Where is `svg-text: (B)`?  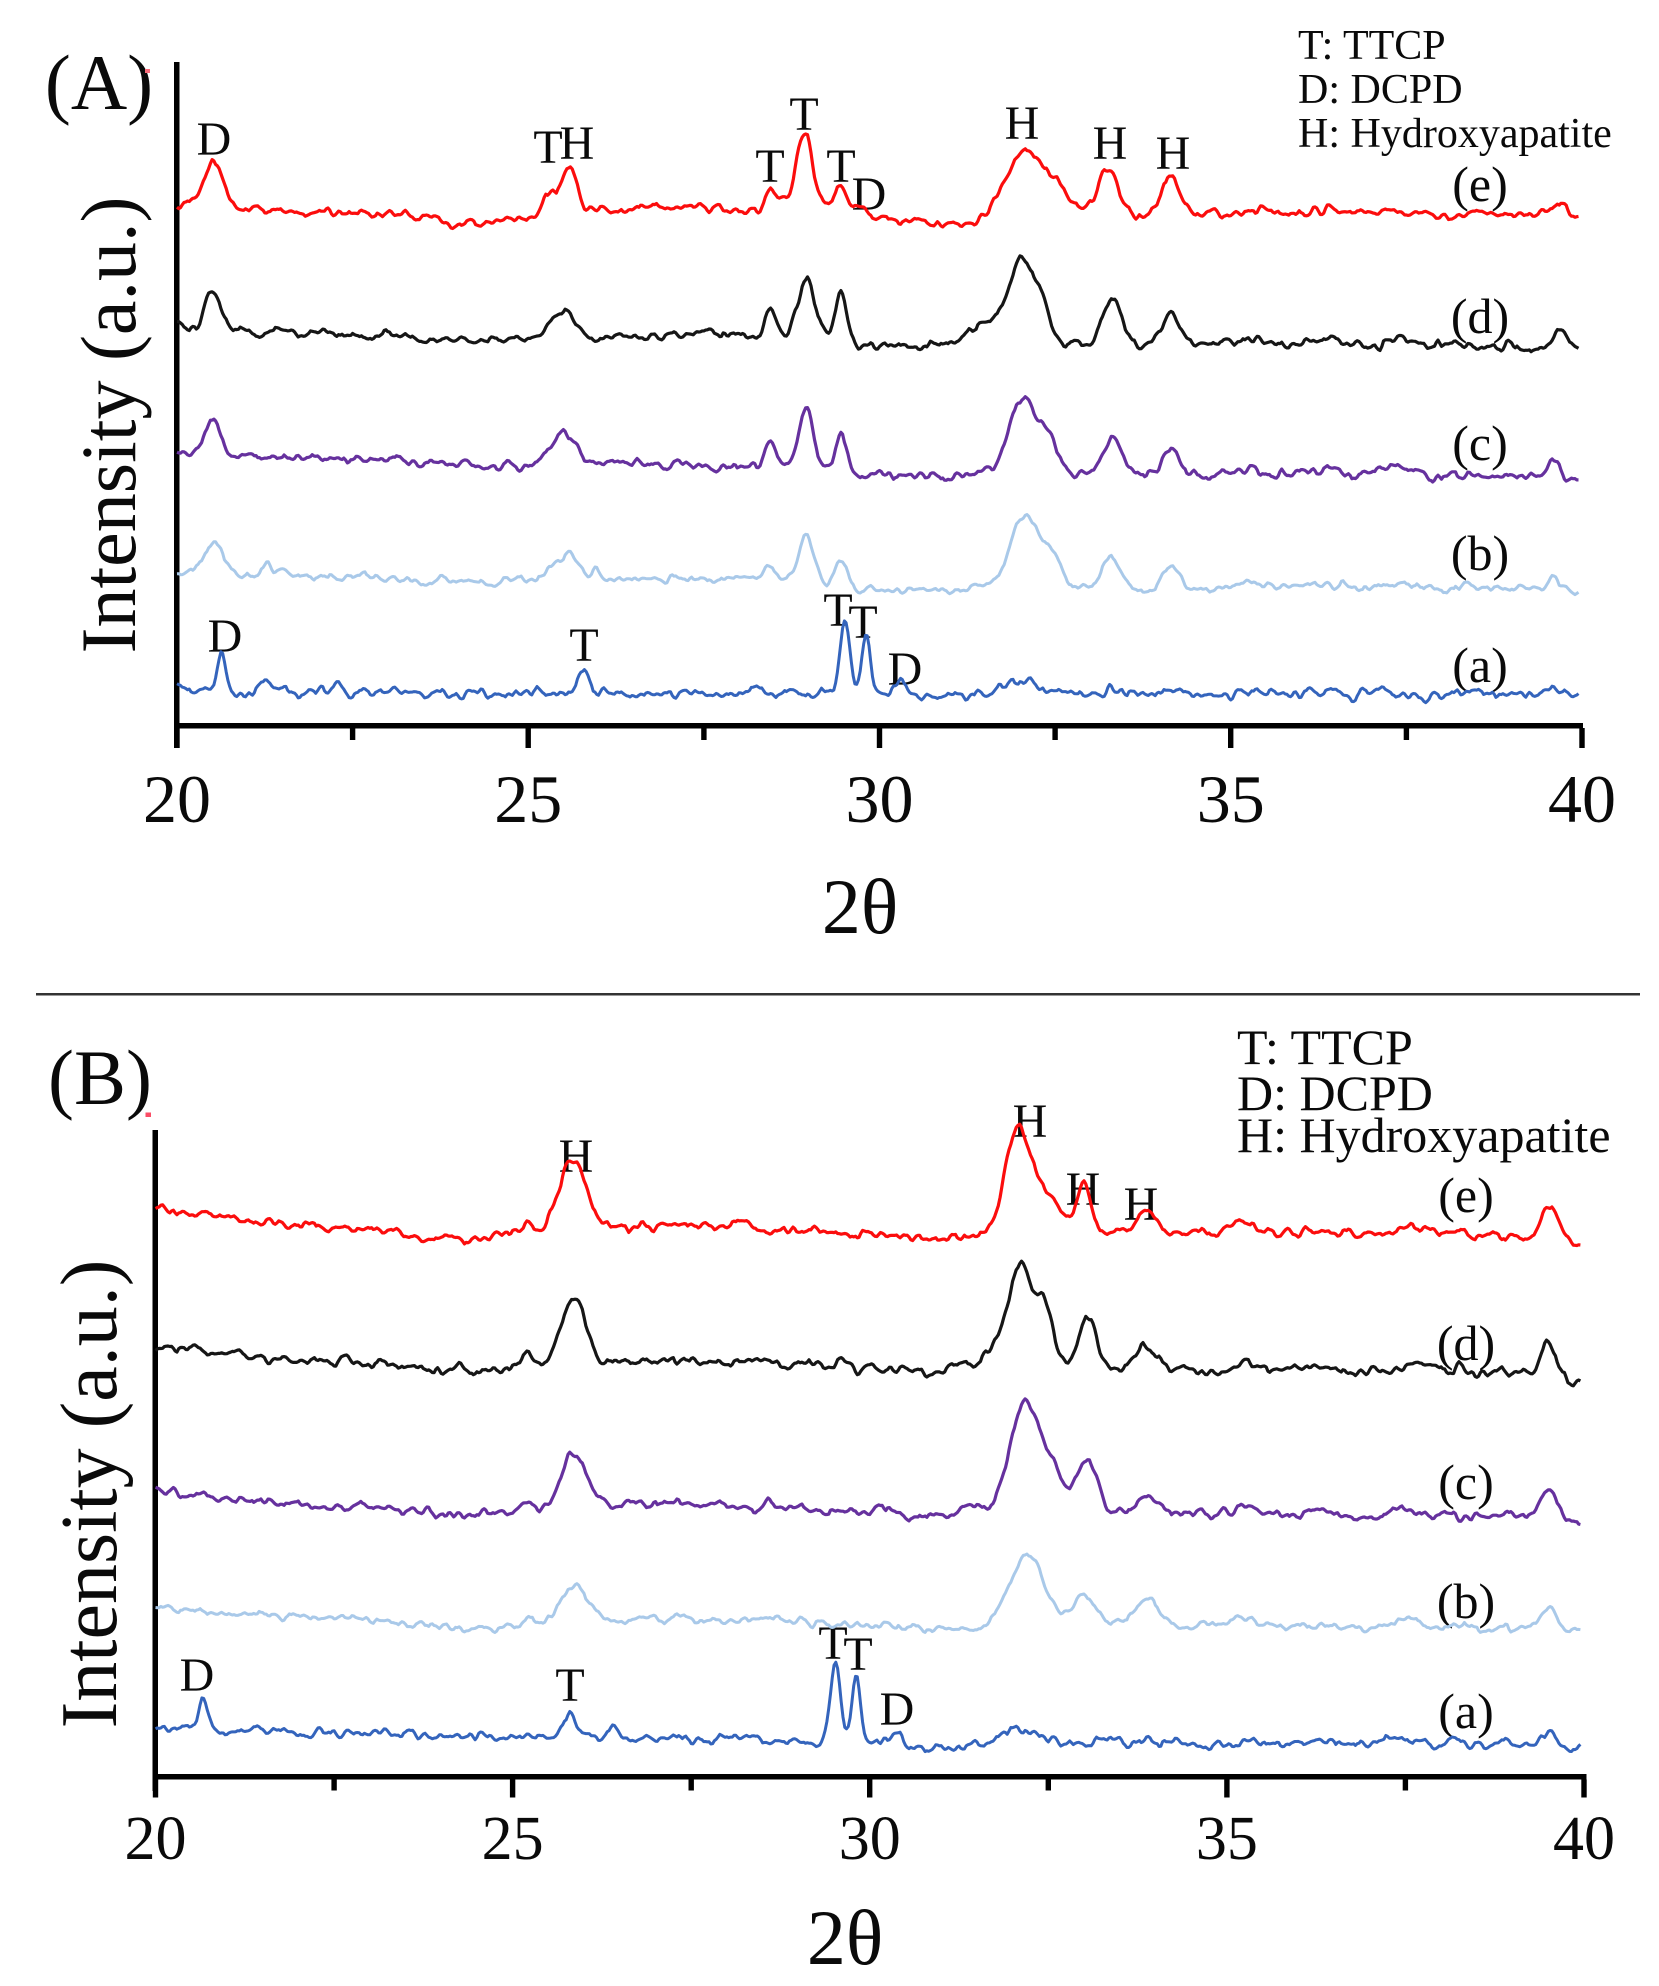
svg-text: (B) is located at coordinates (100, 1077).